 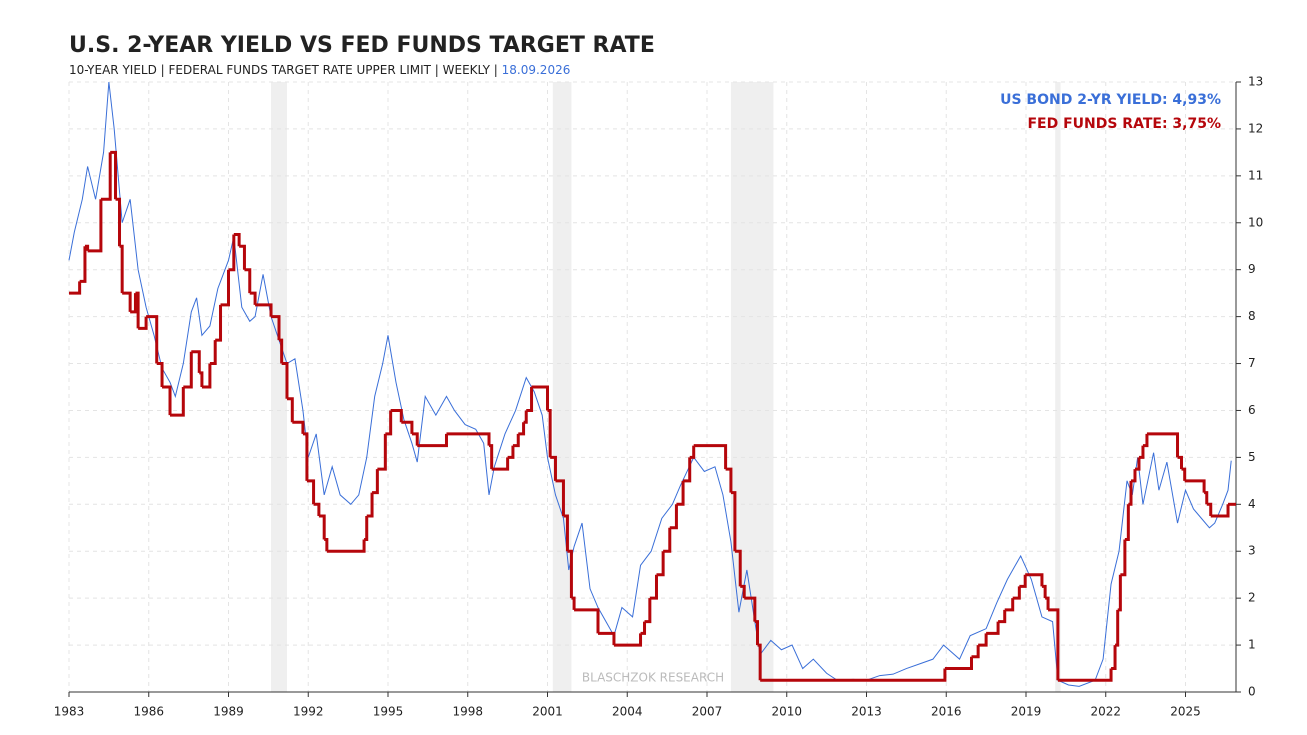 What do you see at coordinates (1252, 598) in the screenshot?
I see `y-tick-label: 2` at bounding box center [1252, 598].